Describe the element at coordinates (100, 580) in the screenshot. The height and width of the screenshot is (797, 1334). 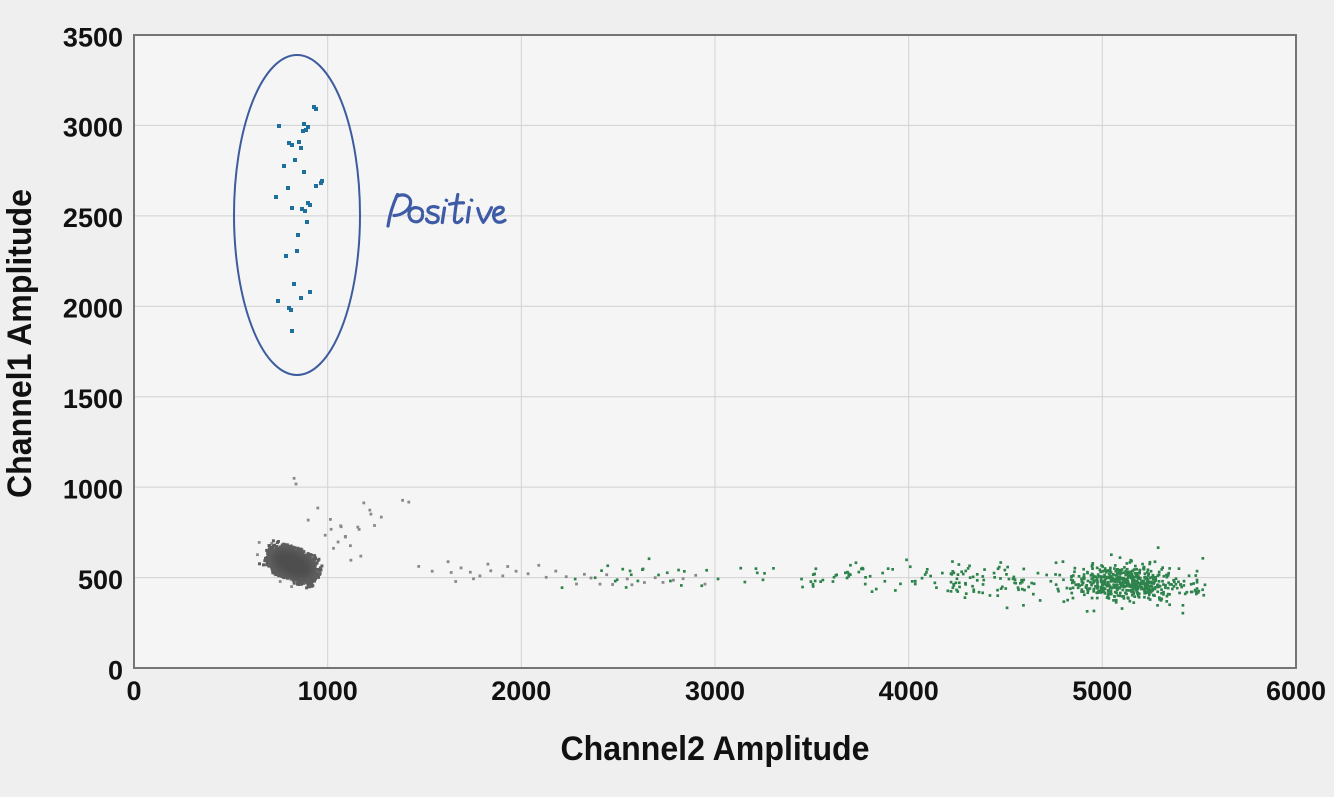
I see `svg-text: 500` at that location.